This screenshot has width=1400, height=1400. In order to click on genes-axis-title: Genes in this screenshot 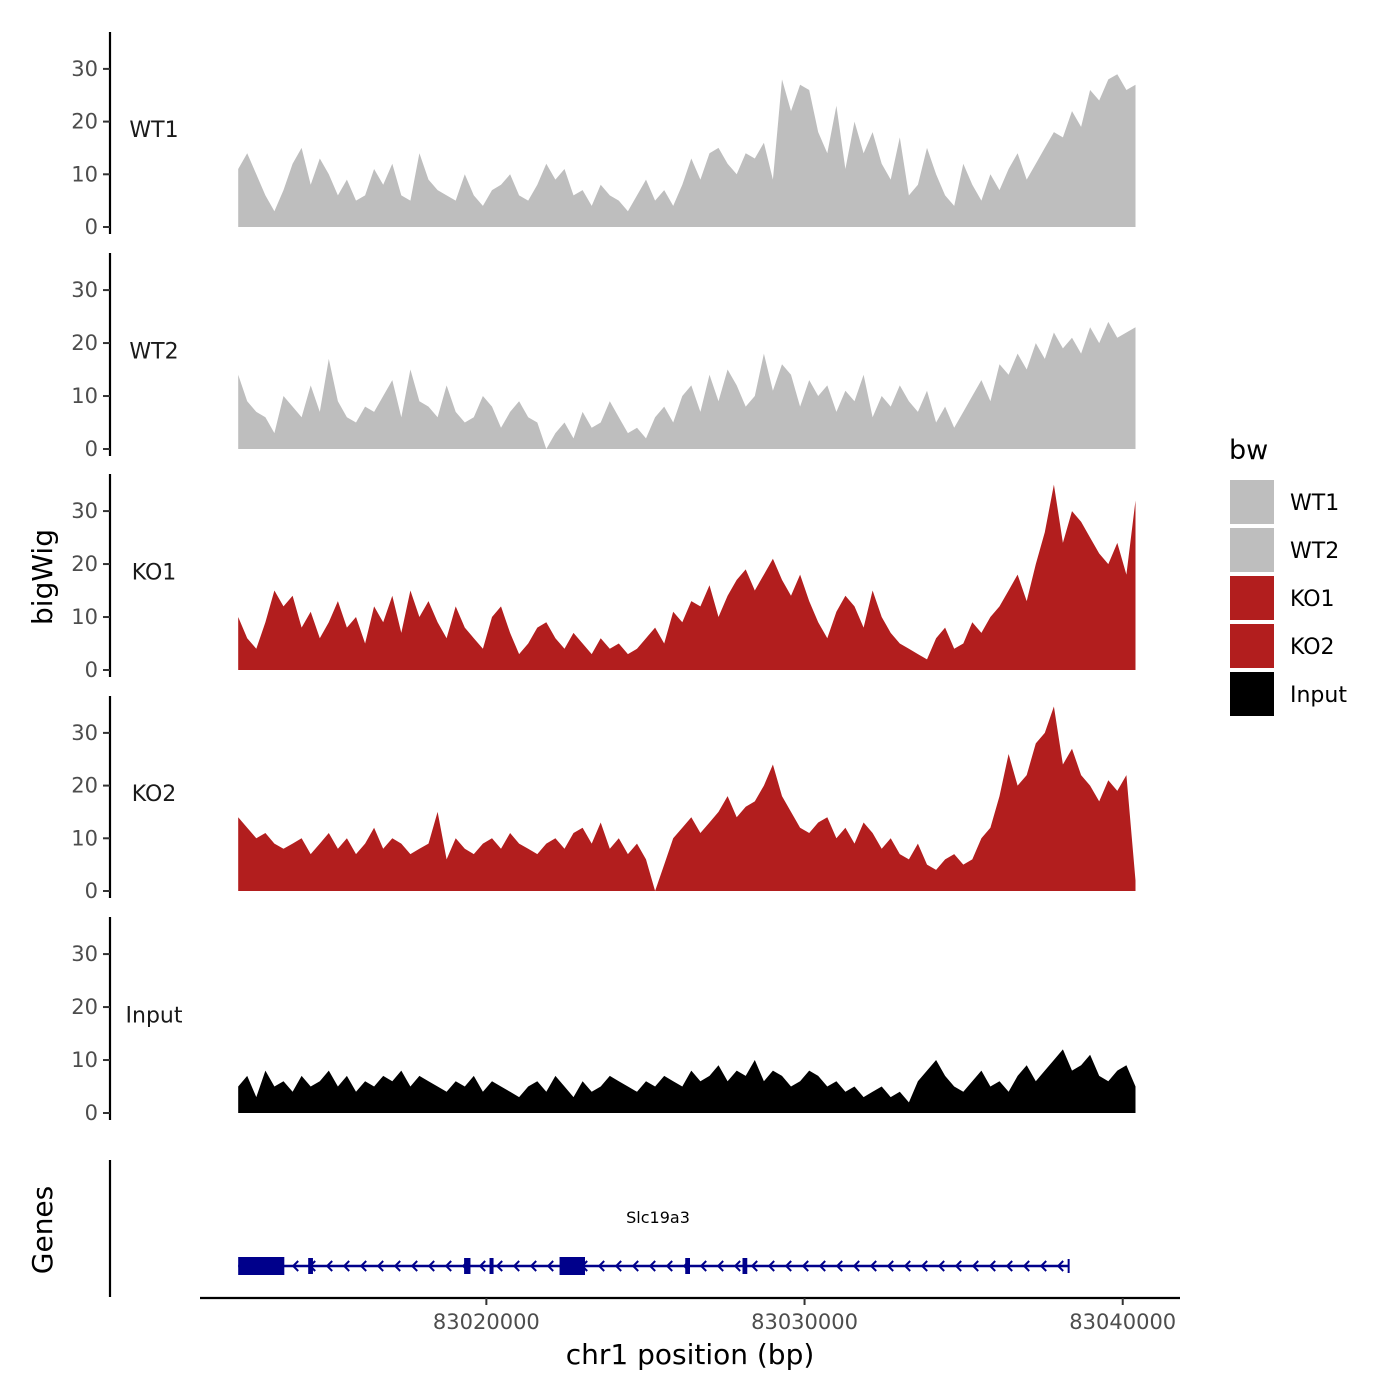, I will do `click(42, 1230)`.